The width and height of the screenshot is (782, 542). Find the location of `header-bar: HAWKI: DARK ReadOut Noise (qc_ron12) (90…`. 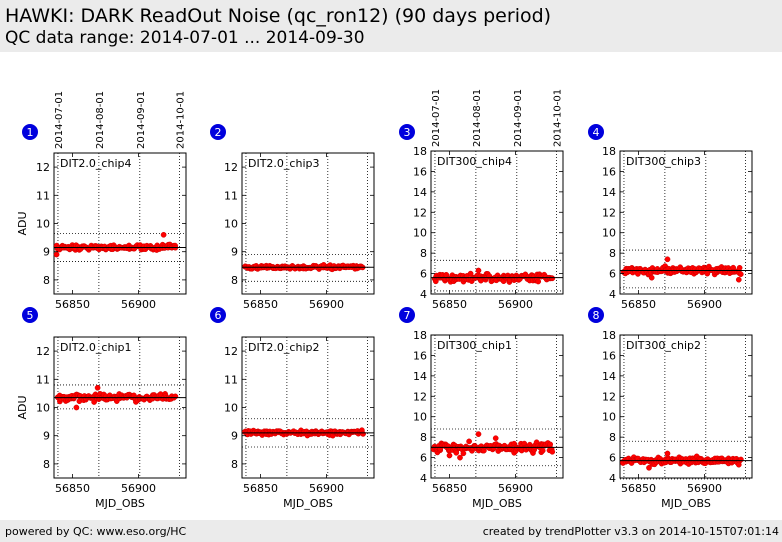

header-bar: HAWKI: DARK ReadOut Noise (qc_ron12) (90… is located at coordinates (391, 26).